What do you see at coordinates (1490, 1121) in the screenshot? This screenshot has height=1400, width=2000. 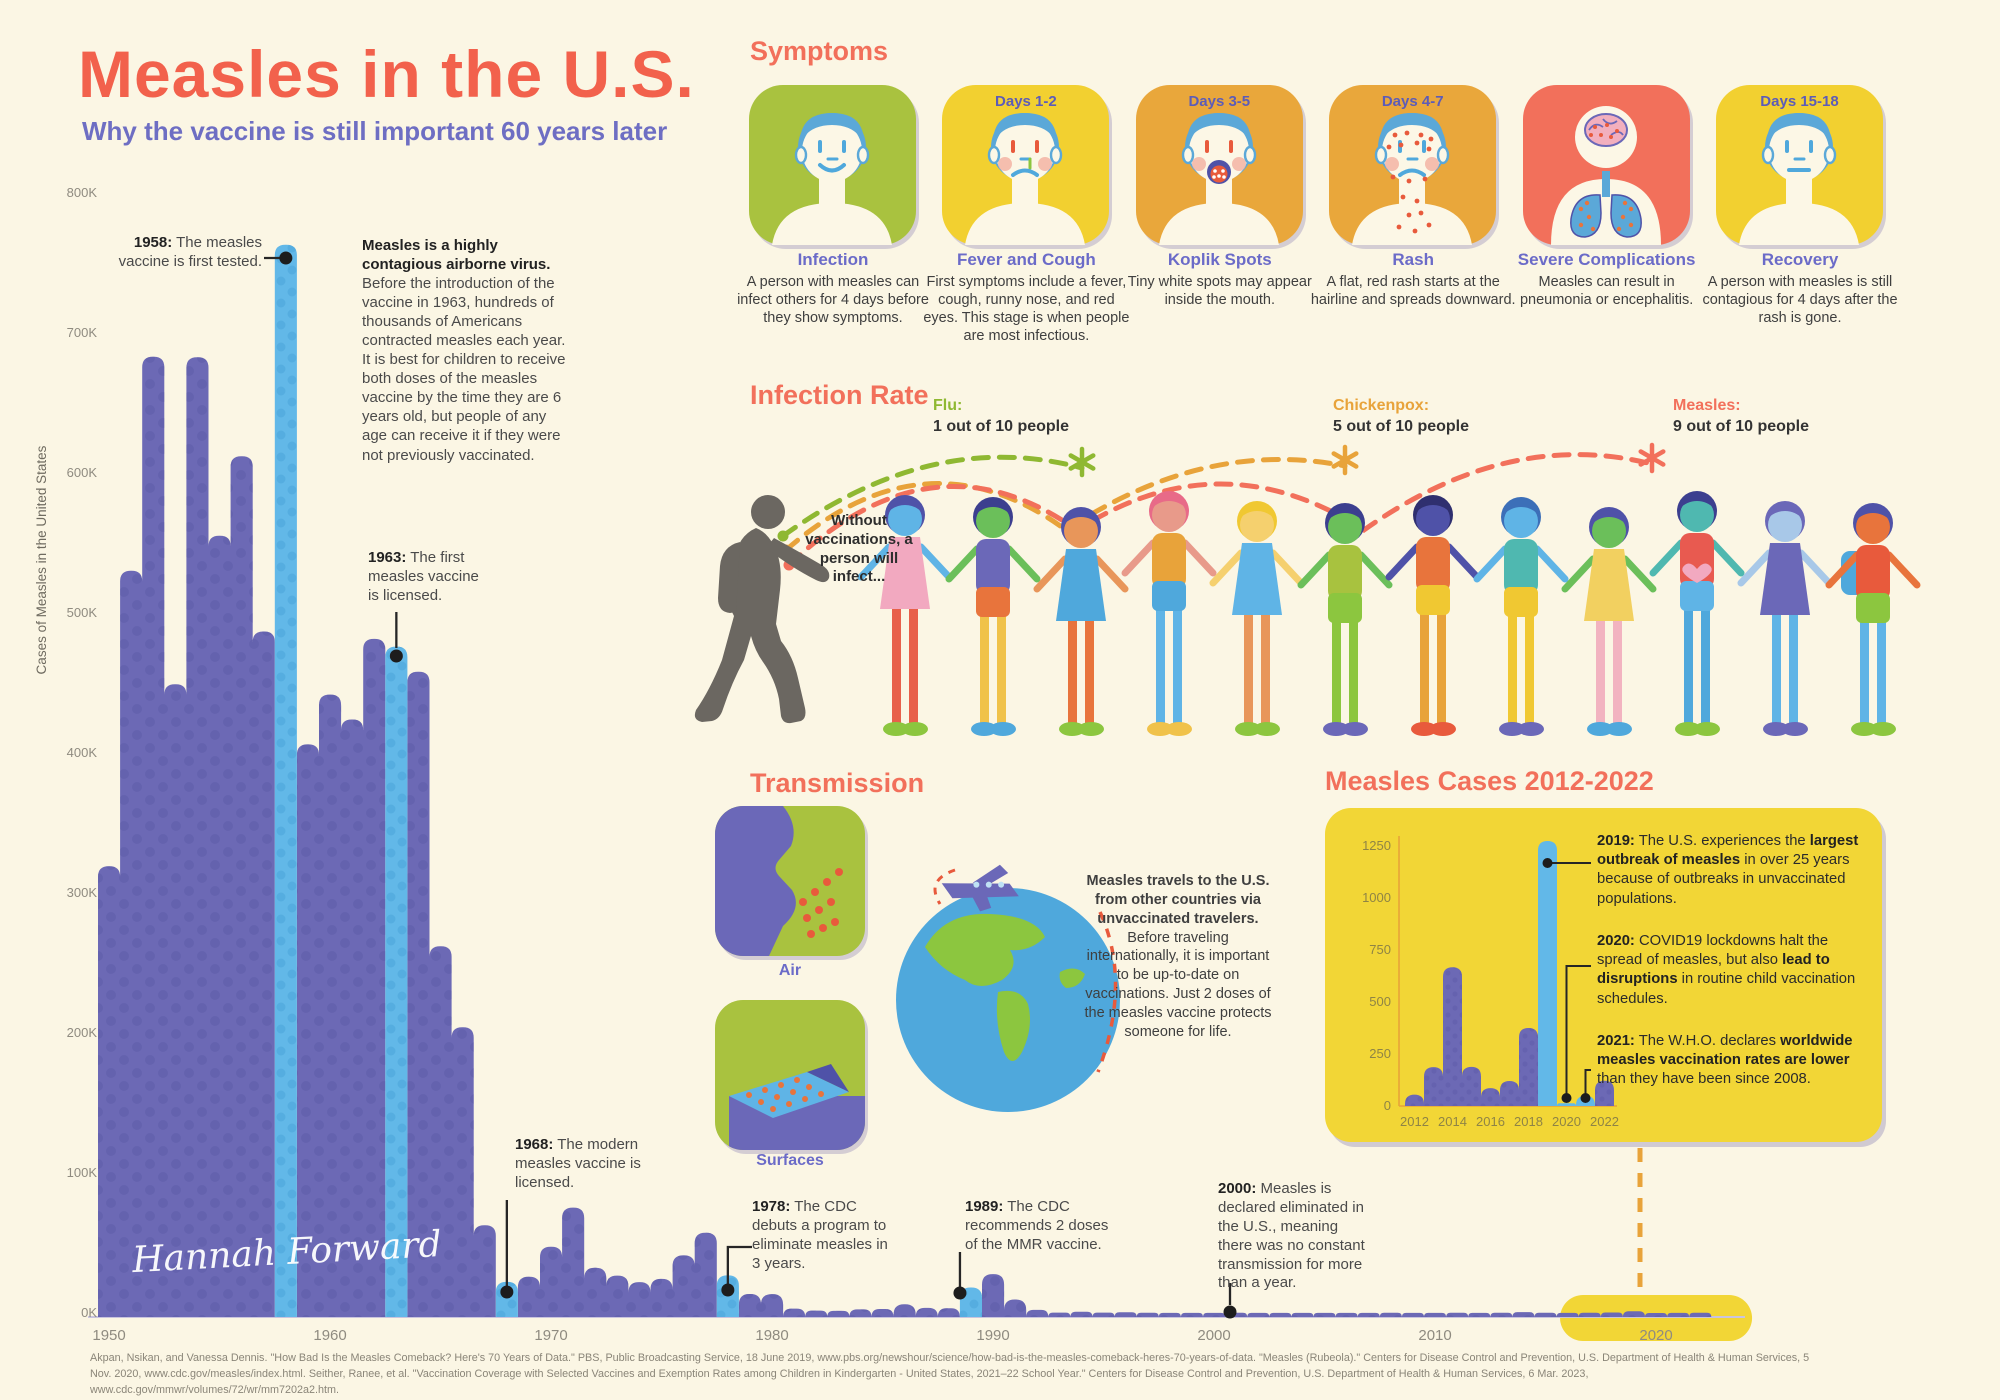 I see `mini-x-tick: 2016` at bounding box center [1490, 1121].